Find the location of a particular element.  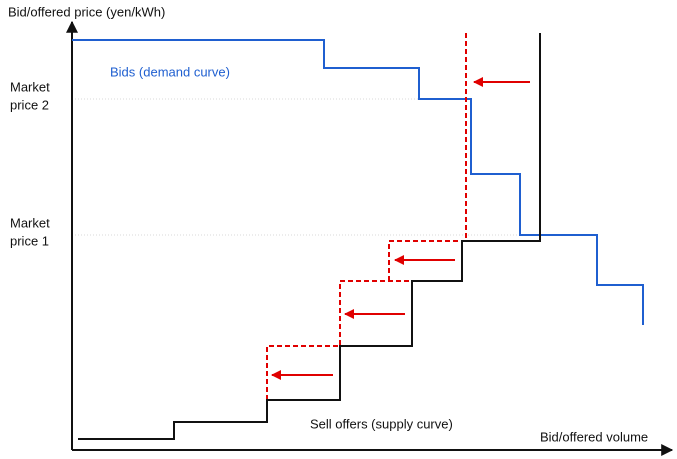

market-price-label: price 1 is located at coordinates (29, 240).